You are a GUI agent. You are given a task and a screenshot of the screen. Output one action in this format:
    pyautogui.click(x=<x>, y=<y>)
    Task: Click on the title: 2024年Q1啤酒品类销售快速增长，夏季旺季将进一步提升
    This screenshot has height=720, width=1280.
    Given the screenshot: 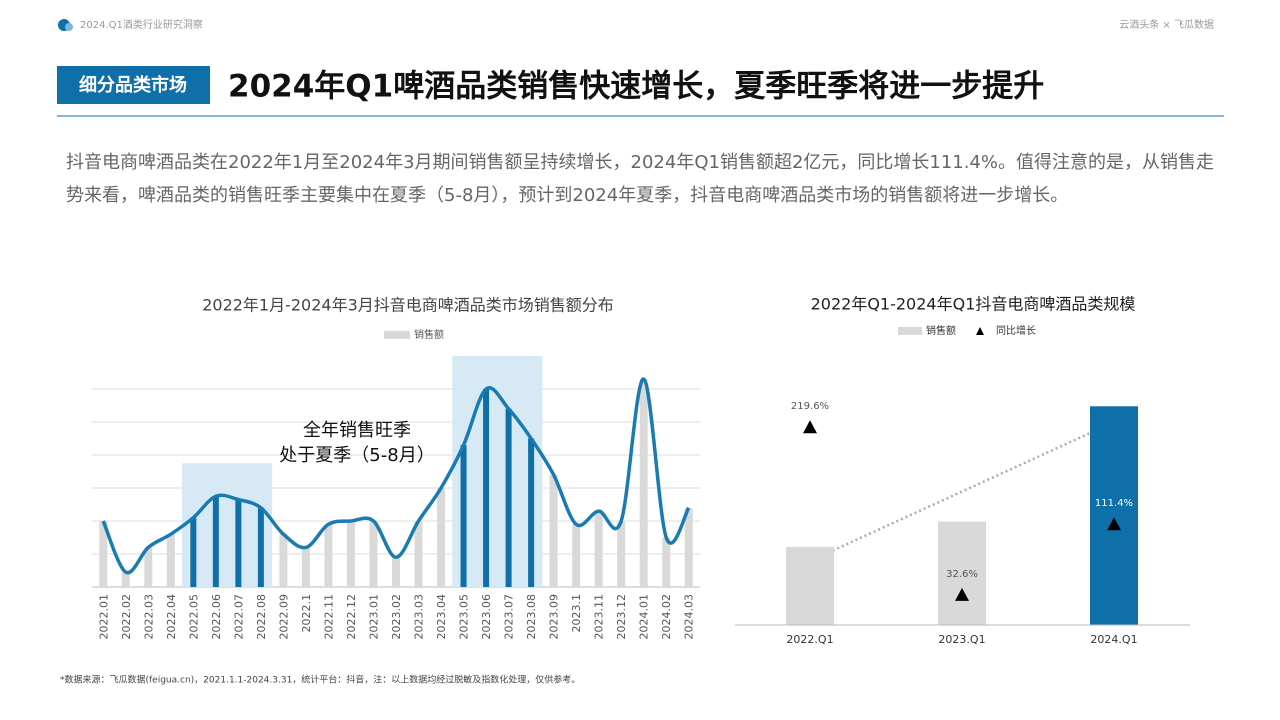 What is the action you would take?
    pyautogui.click(x=636, y=87)
    